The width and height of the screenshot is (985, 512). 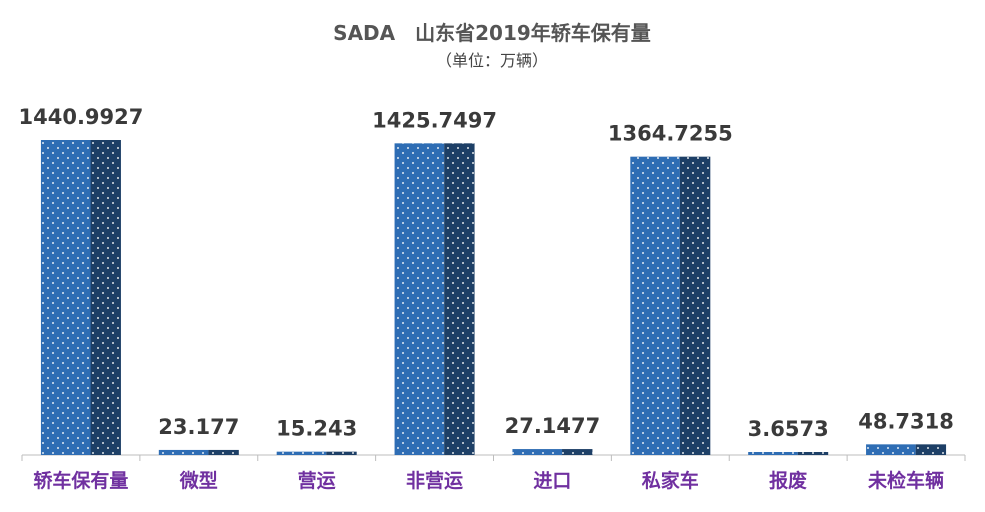 I want to click on value-label: 27.1477, so click(x=553, y=426).